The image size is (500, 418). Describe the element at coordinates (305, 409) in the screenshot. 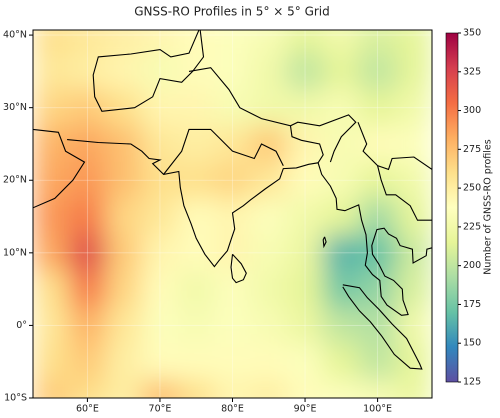

I see `x-tick-label: 90°E` at that location.